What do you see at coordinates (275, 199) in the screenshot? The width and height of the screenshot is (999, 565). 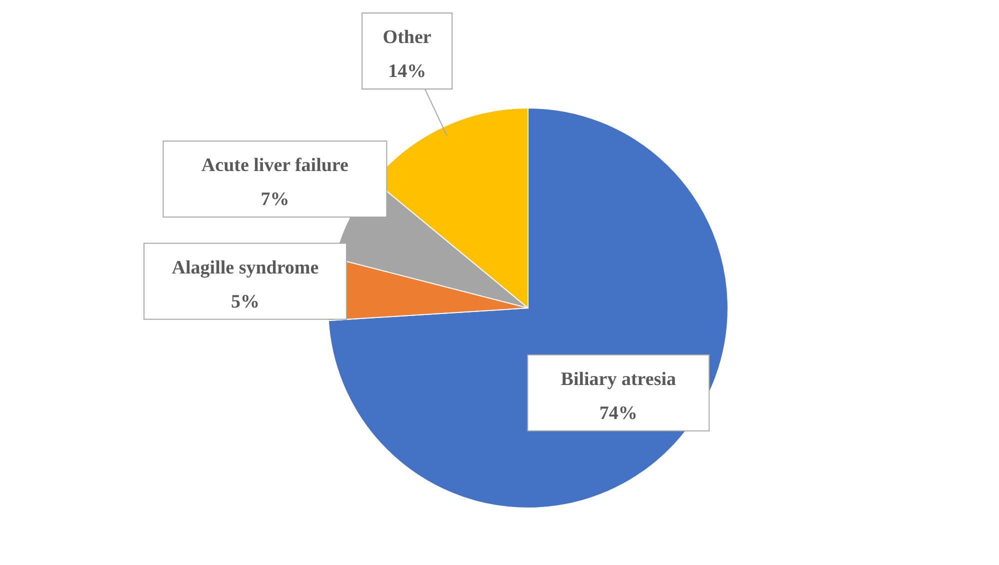 I see `data-label: 7%` at bounding box center [275, 199].